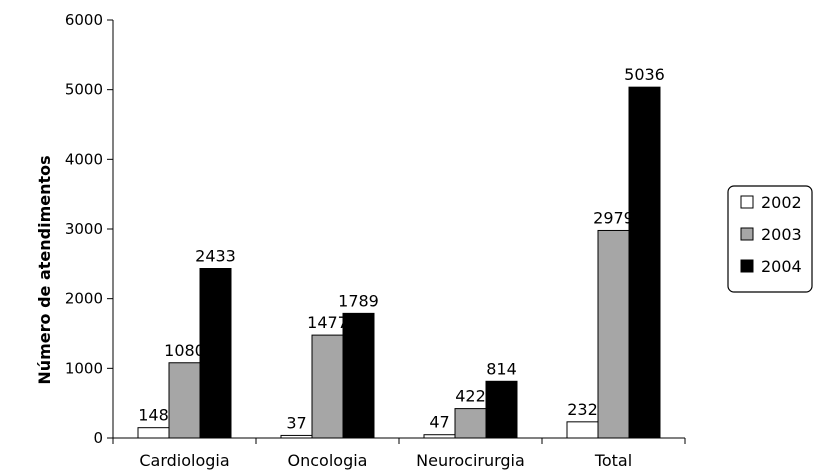 The width and height of the screenshot is (818, 471). What do you see at coordinates (84, 299) in the screenshot?
I see `y-tick-label: 2000` at bounding box center [84, 299].